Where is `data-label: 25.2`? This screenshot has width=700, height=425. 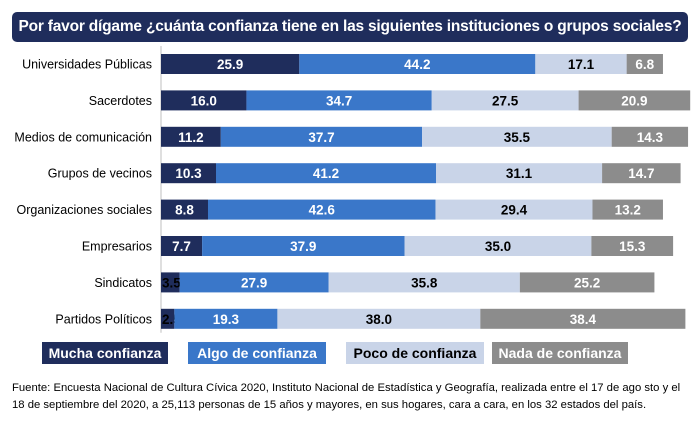 data-label: 25.2 is located at coordinates (587, 282).